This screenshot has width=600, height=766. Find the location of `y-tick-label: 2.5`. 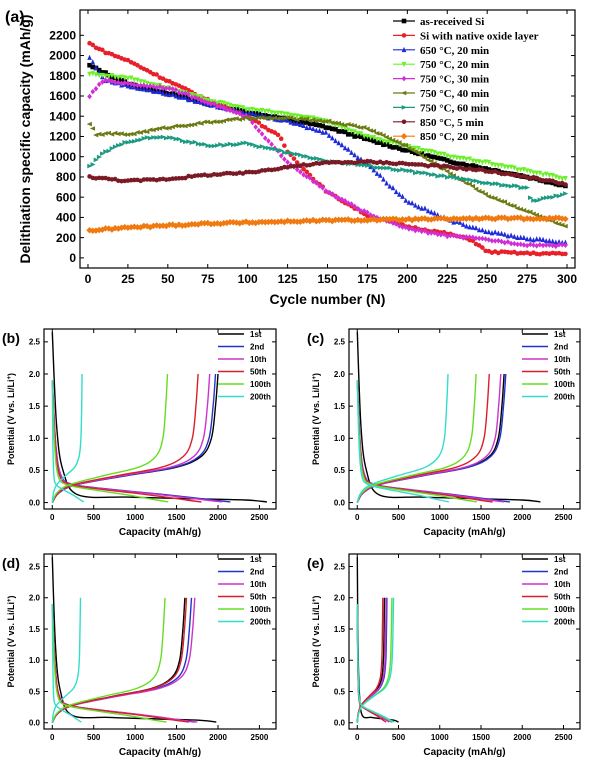

y-tick-label: 2.5 is located at coordinates (340, 342).